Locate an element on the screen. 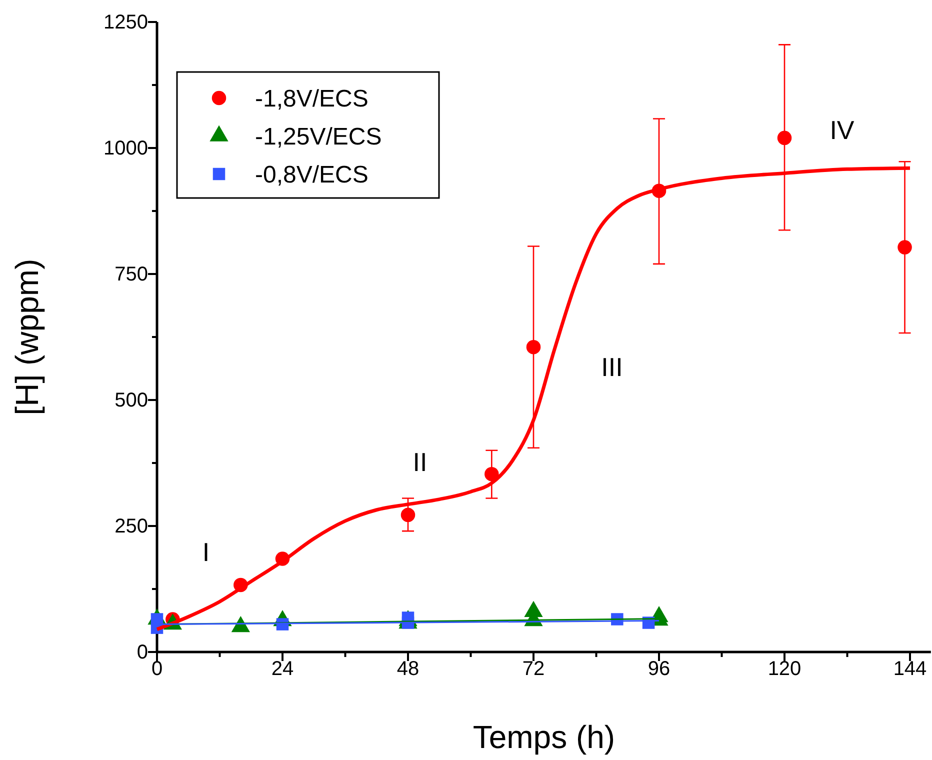  y-tick-label: 750 is located at coordinates (131, 274).